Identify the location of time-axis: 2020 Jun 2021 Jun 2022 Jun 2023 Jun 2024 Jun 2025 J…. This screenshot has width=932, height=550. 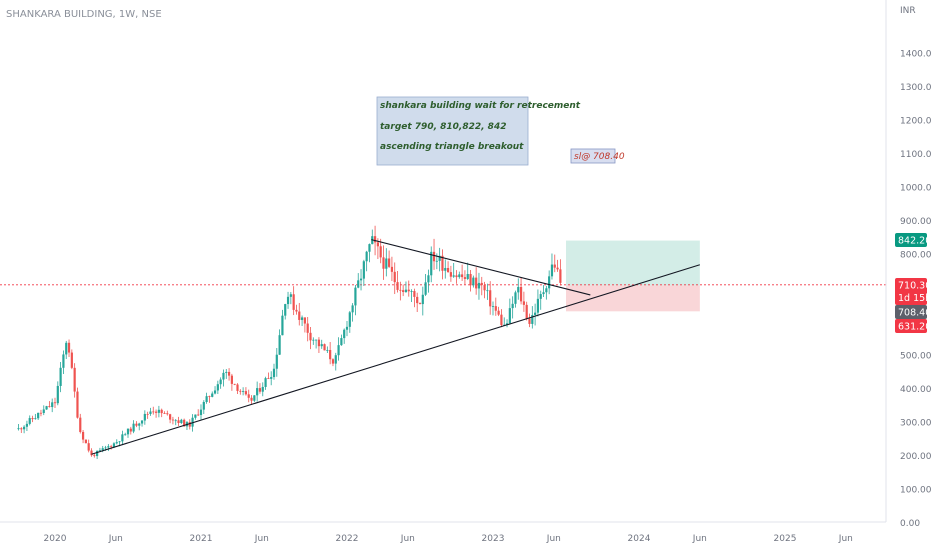
(448, 539).